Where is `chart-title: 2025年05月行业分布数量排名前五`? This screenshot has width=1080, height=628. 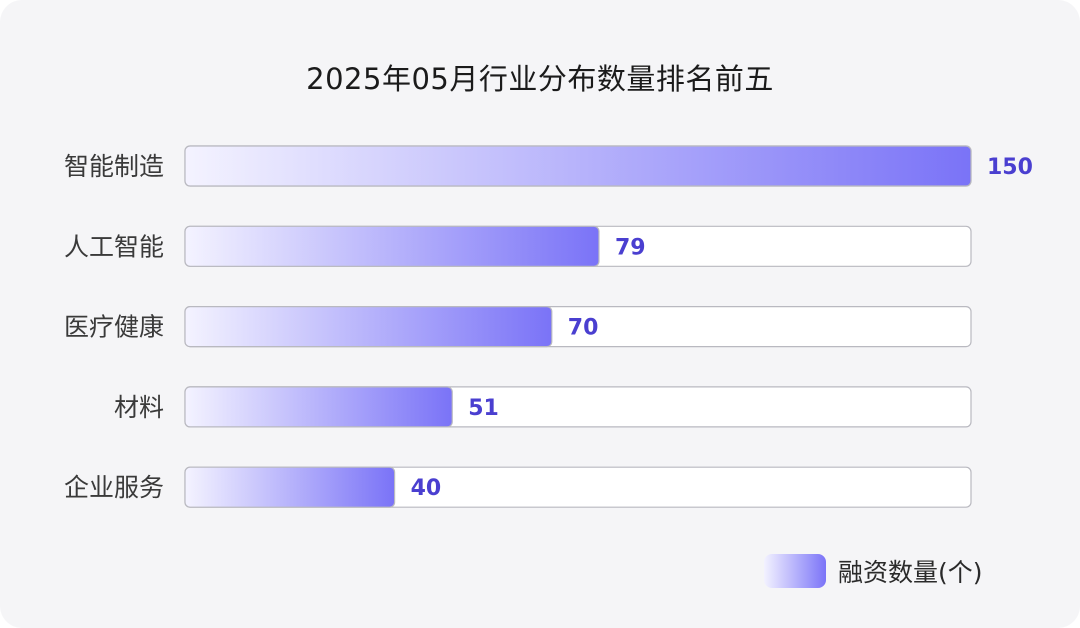
chart-title: 2025年05月行业分布数量排名前五 is located at coordinates (540, 79).